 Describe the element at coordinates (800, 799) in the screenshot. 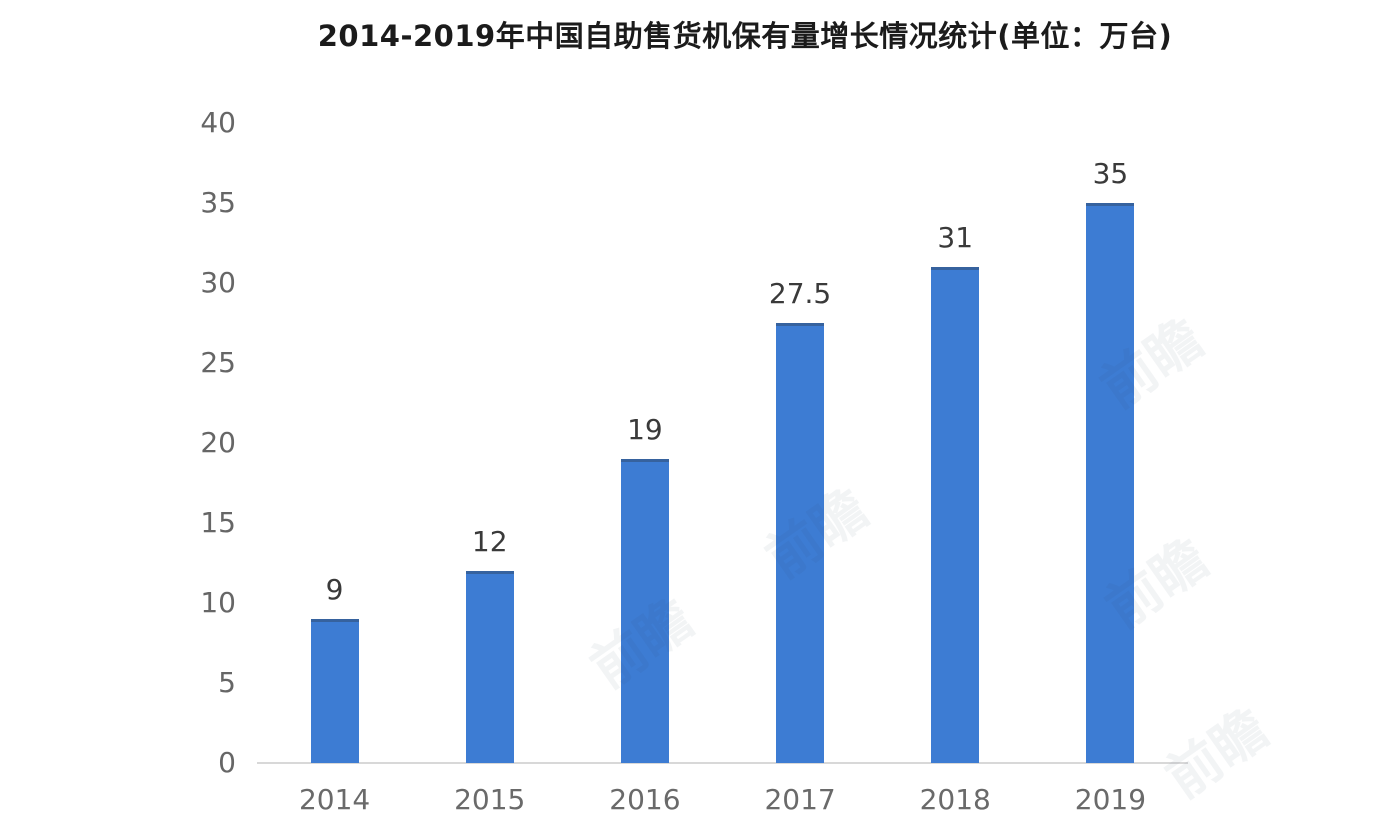

I see `x-axis-tick-label: 2017` at that location.